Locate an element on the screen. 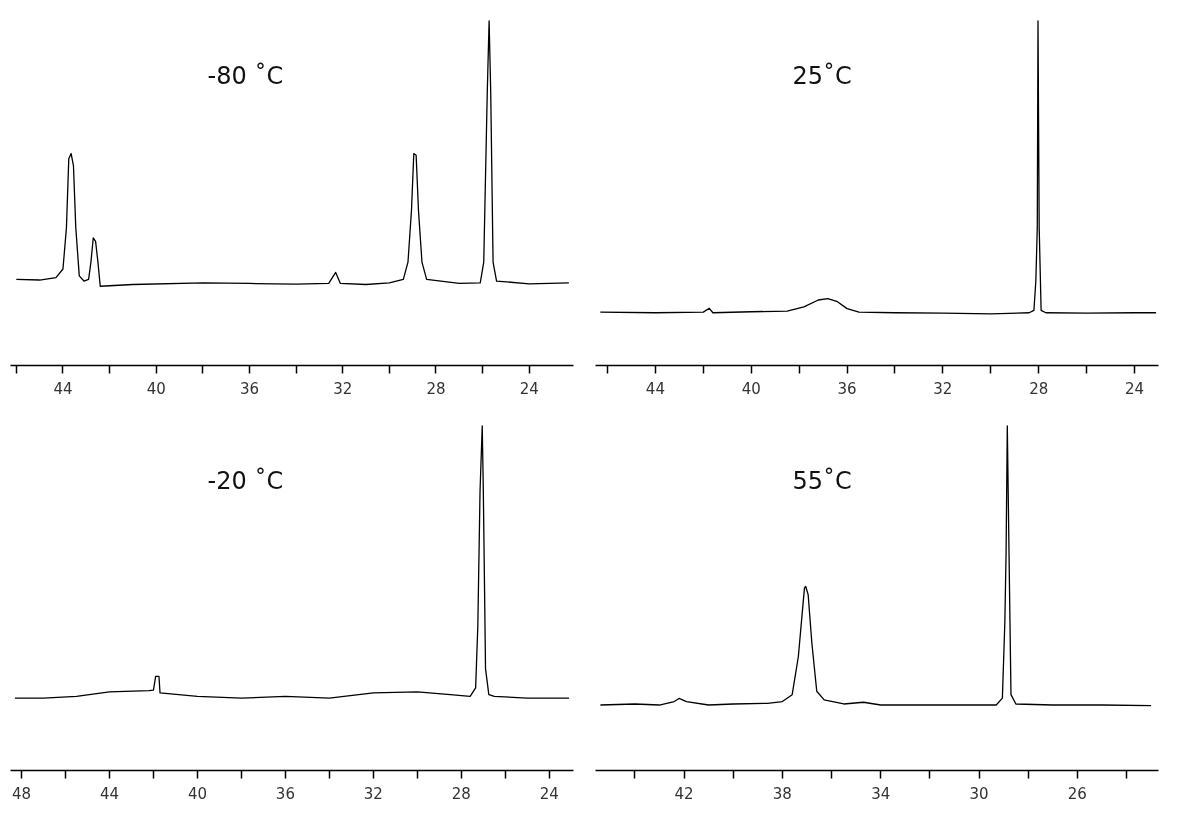 This screenshot has width=1190, height=832. x-tick-label: 38 is located at coordinates (782, 793).